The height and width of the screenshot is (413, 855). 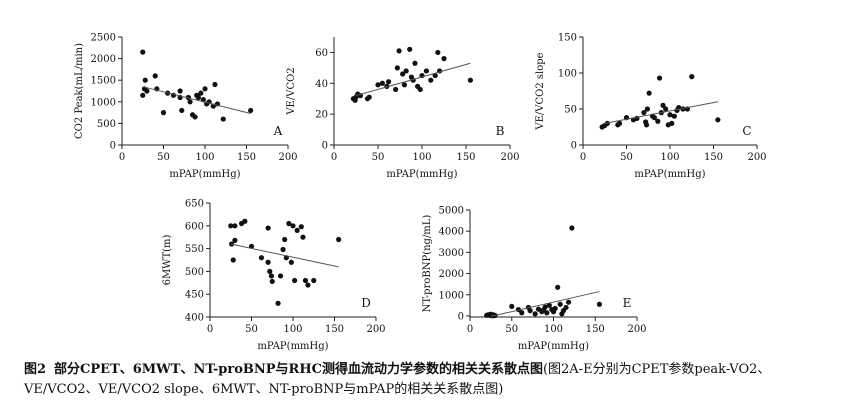 What do you see at coordinates (321, 115) in the screenshot?
I see `y-tick-label: 20` at bounding box center [321, 115].